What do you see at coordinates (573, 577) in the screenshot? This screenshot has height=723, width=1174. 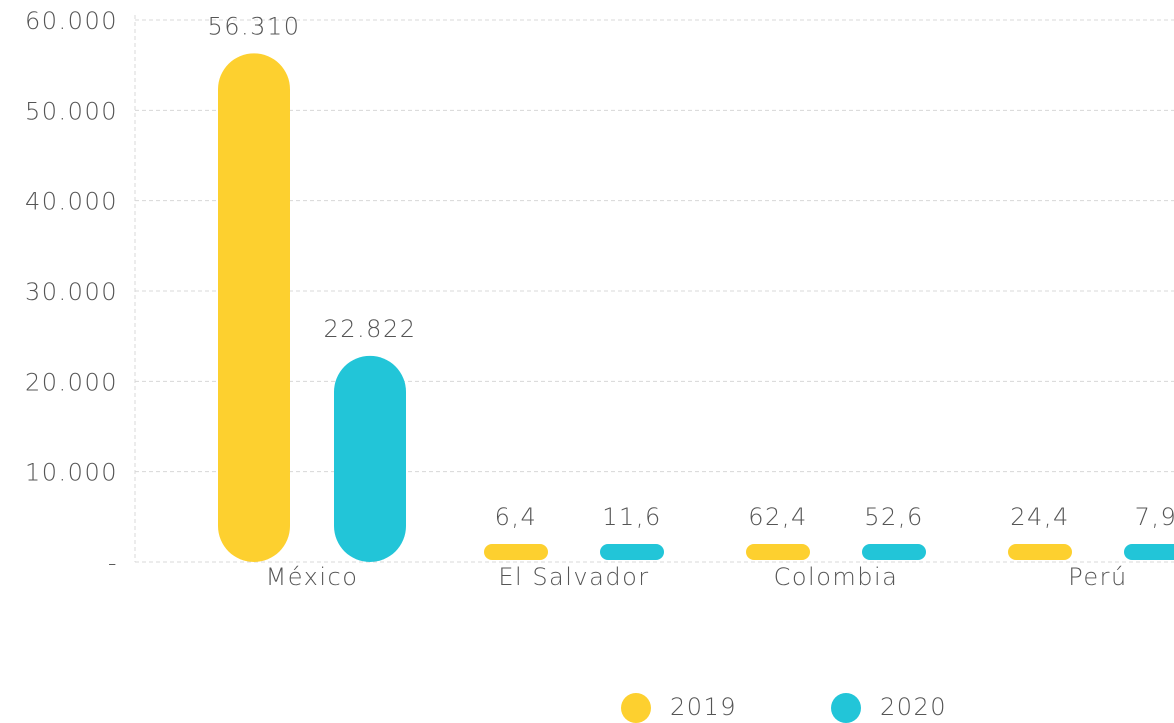 I see `x-tick-label: El Salvador` at bounding box center [573, 577].